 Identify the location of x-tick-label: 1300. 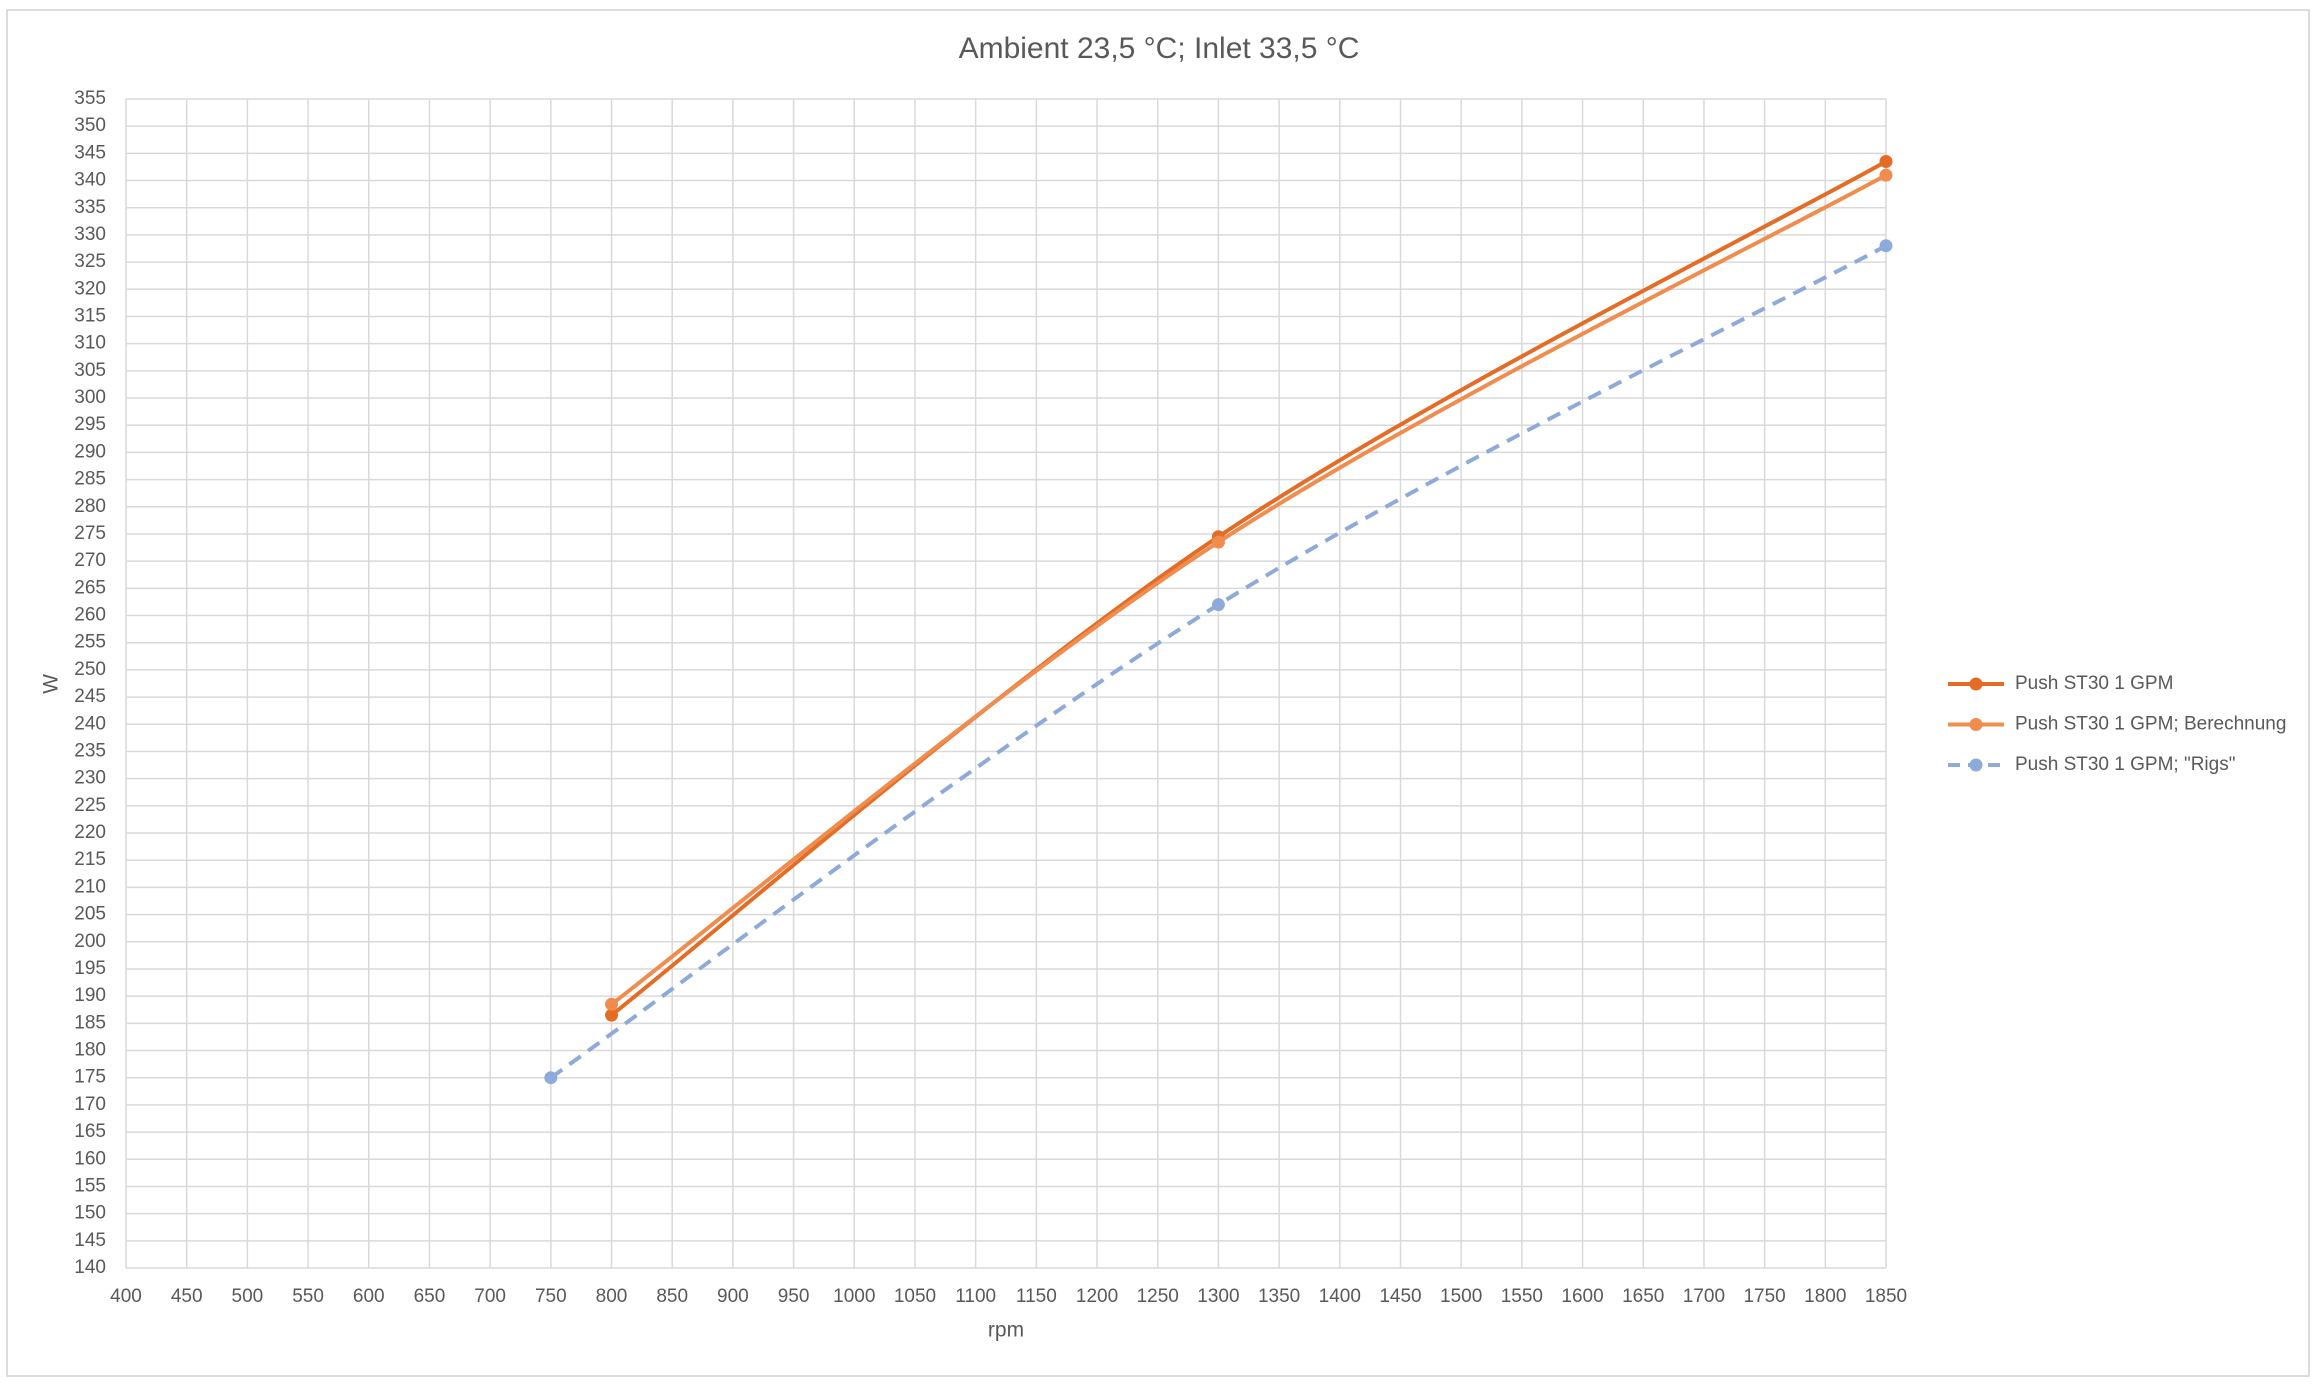
(1218, 1296).